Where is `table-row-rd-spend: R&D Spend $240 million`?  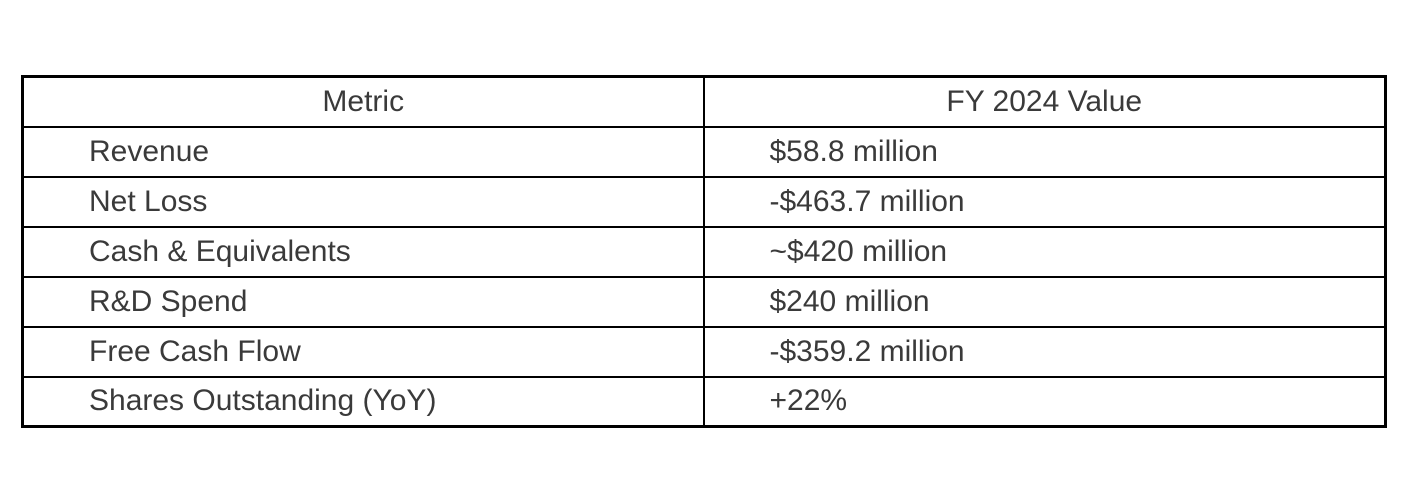 table-row-rd-spend: R&D Spend $240 million is located at coordinates (704, 301).